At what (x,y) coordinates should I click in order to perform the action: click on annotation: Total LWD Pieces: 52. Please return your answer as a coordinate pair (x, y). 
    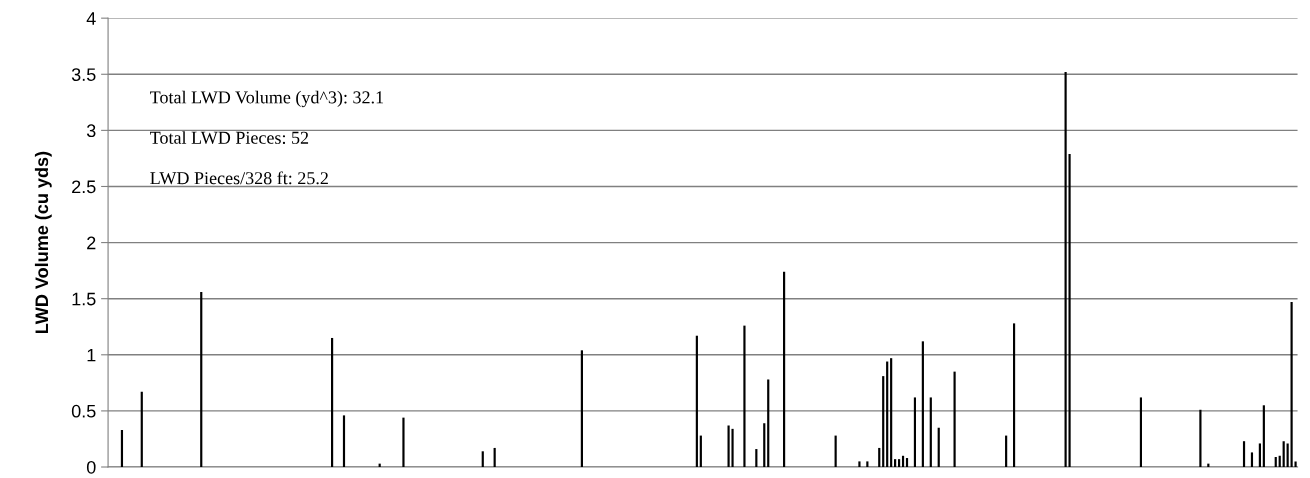
    Looking at the image, I should click on (229, 137).